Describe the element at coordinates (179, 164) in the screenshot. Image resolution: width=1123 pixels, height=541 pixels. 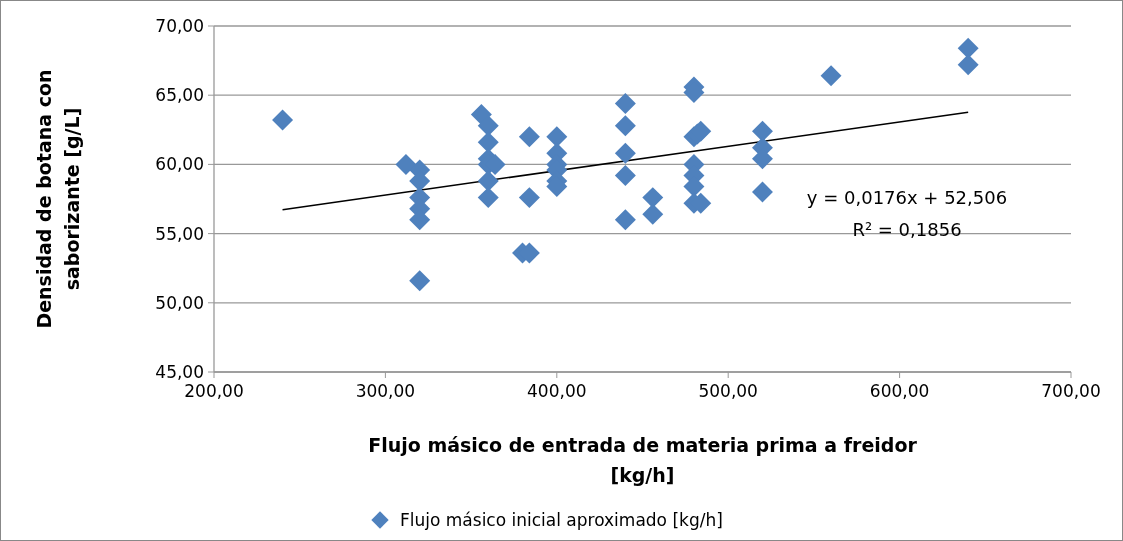
I see `y-tick-label: 60,00` at that location.